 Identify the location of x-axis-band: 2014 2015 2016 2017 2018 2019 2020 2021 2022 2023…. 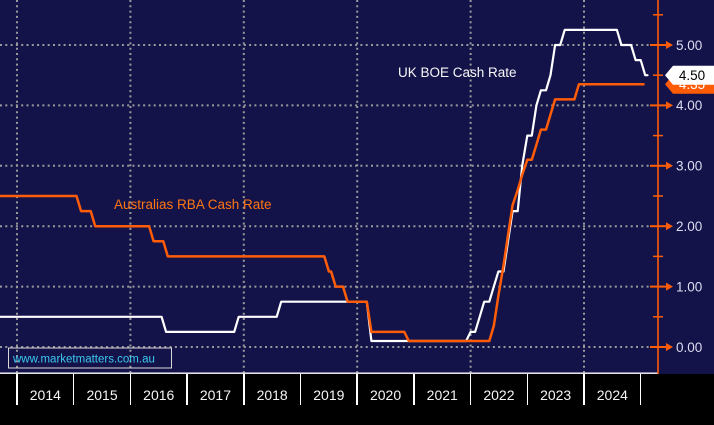
(357, 389).